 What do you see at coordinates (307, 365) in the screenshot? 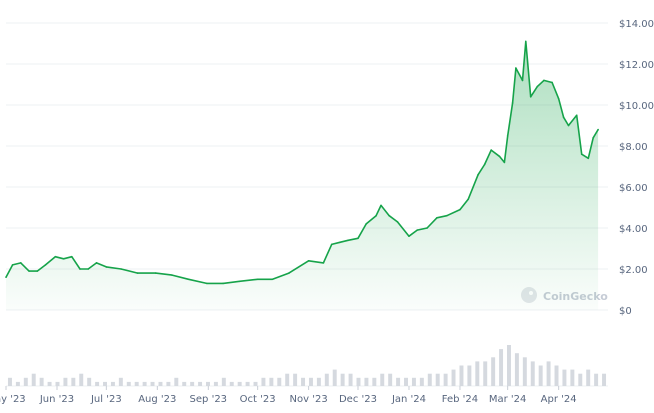
I see `volume-bars` at bounding box center [307, 365].